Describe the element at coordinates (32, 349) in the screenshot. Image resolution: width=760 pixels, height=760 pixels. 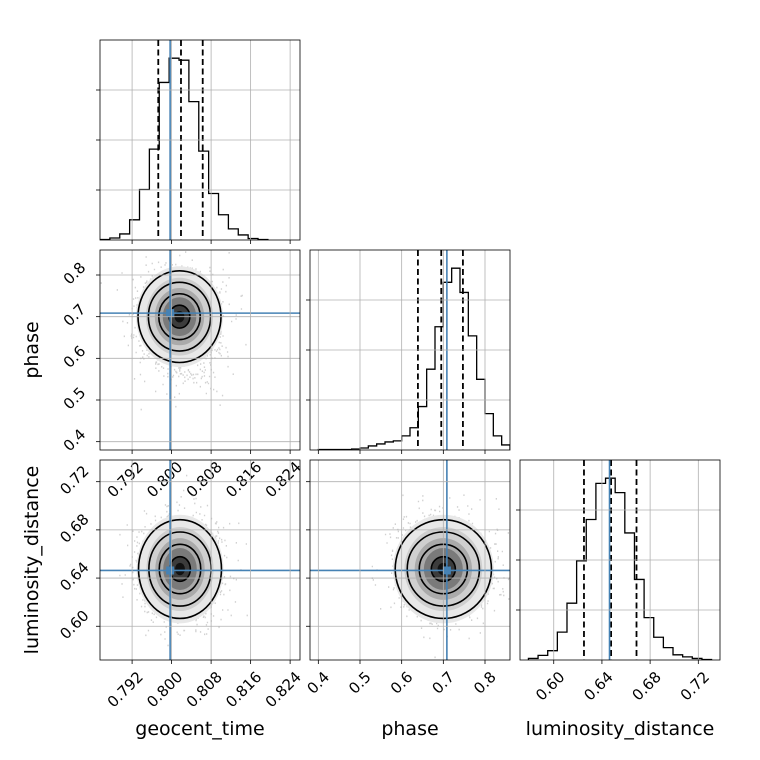
I see `ylabel-phase: phase` at that location.